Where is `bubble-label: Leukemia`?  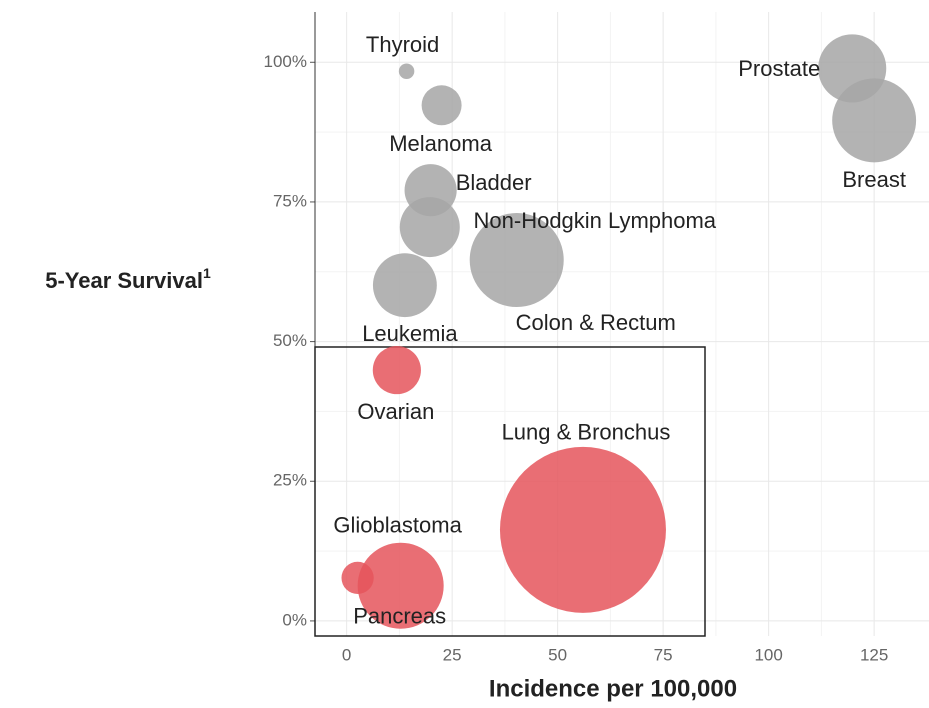
bubble-label: Leukemia is located at coordinates (410, 333).